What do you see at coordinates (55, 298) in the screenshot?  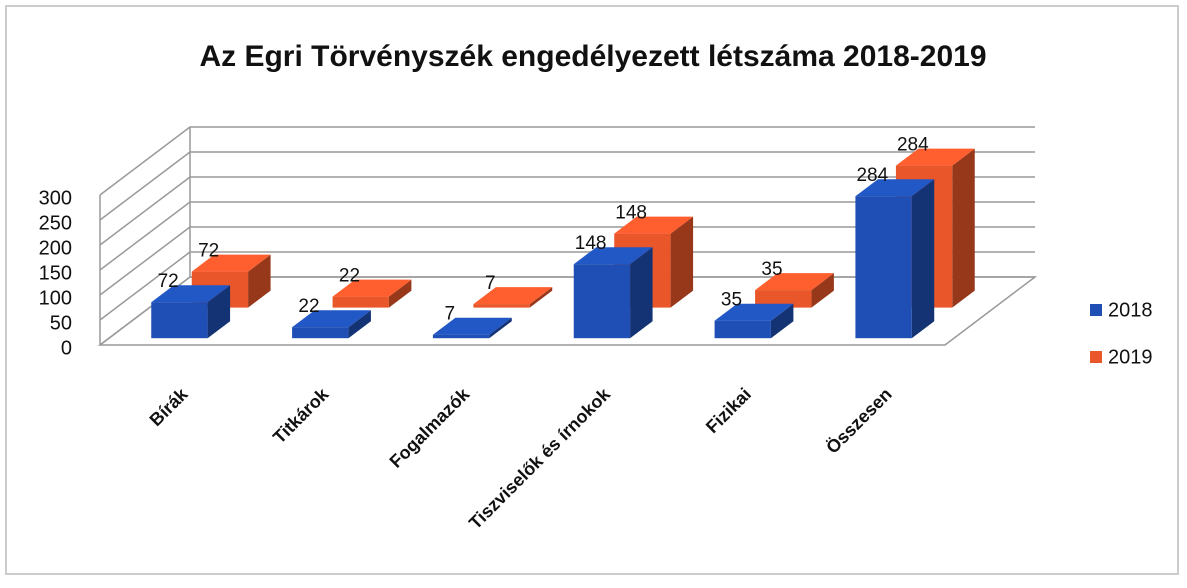 I see `y-tick-label: 100` at bounding box center [55, 298].